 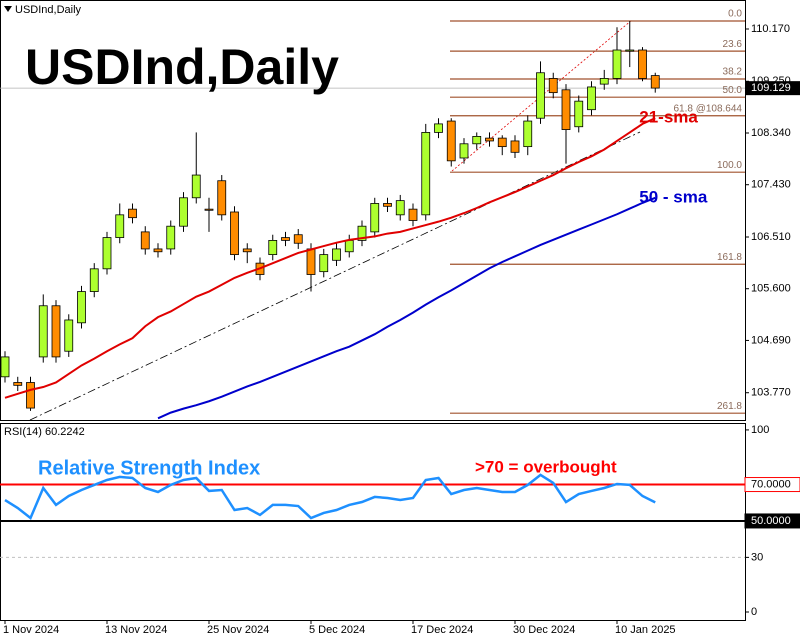 What do you see at coordinates (8, 9) in the screenshot?
I see `menu-arrow` at bounding box center [8, 9].